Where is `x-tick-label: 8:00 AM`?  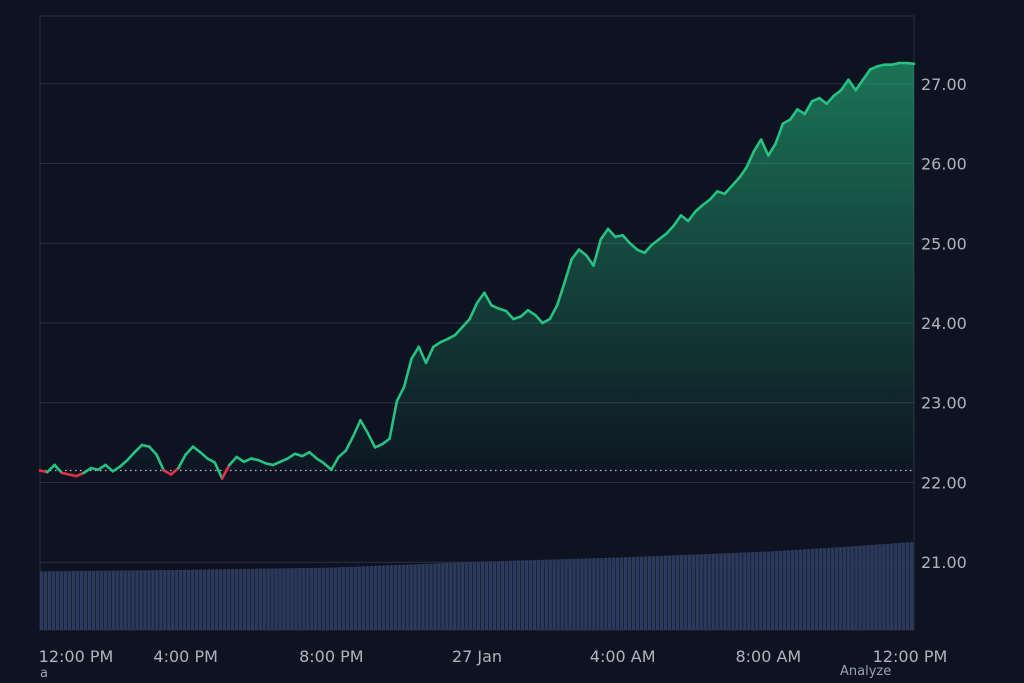
x-tick-label: 8:00 AM is located at coordinates (768, 656).